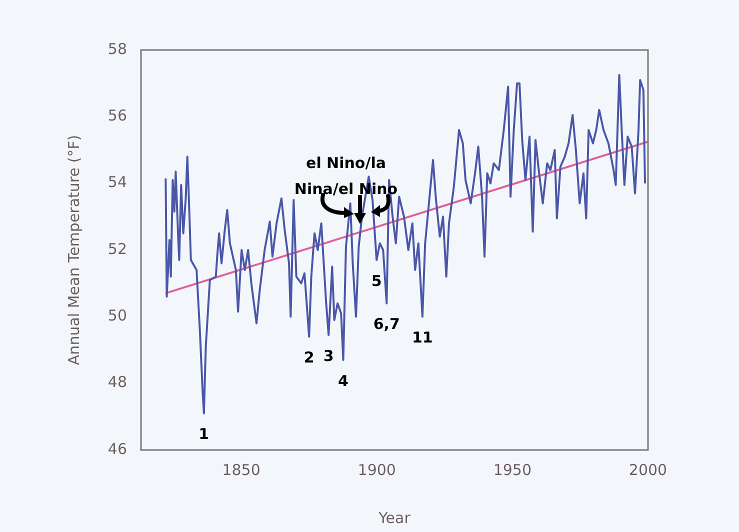 This screenshot has height=532, width=739. I want to click on x-tick-label: 1950, so click(512, 469).